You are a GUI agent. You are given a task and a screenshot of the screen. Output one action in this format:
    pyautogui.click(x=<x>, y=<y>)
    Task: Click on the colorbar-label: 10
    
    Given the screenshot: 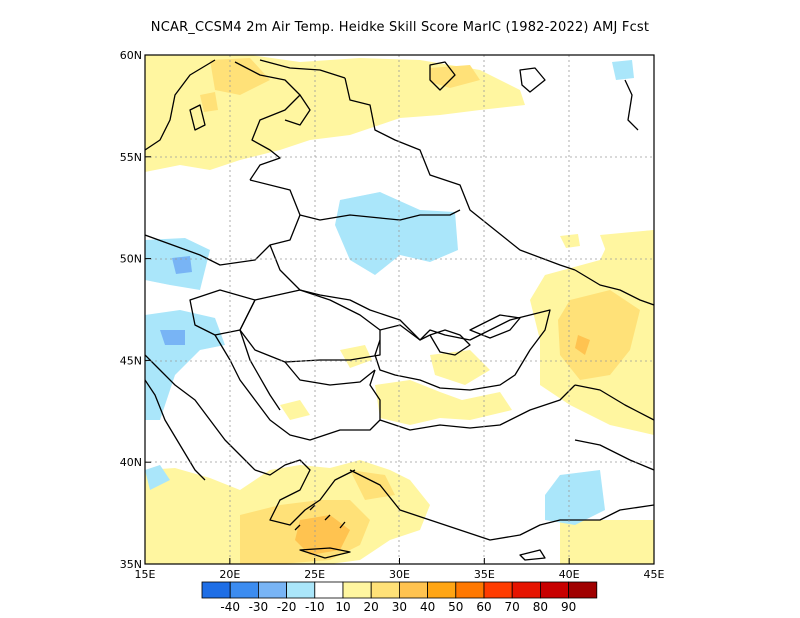 What is the action you would take?
    pyautogui.click(x=342, y=607)
    